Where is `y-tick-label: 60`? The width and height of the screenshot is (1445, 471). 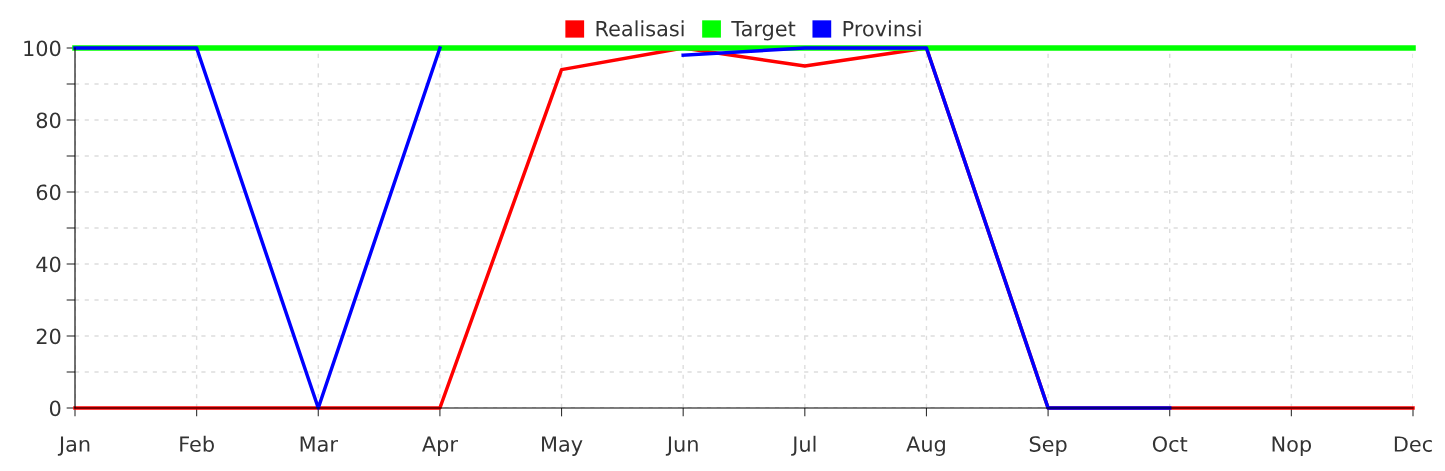 y-tick-label: 60 is located at coordinates (48, 192).